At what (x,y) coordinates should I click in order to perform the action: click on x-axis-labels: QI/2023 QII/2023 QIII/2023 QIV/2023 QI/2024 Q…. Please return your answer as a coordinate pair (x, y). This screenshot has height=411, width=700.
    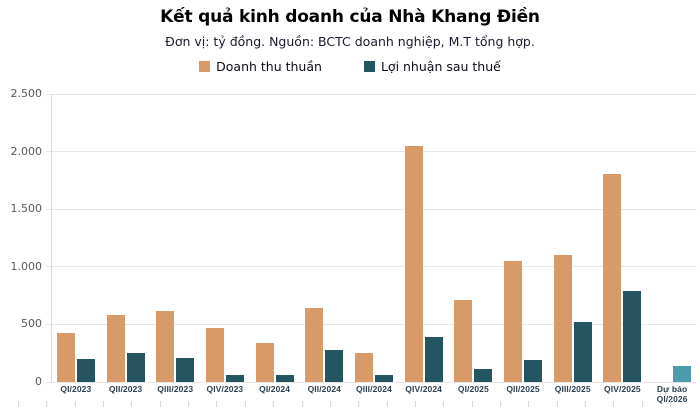
    Looking at the image, I should click on (374, 394).